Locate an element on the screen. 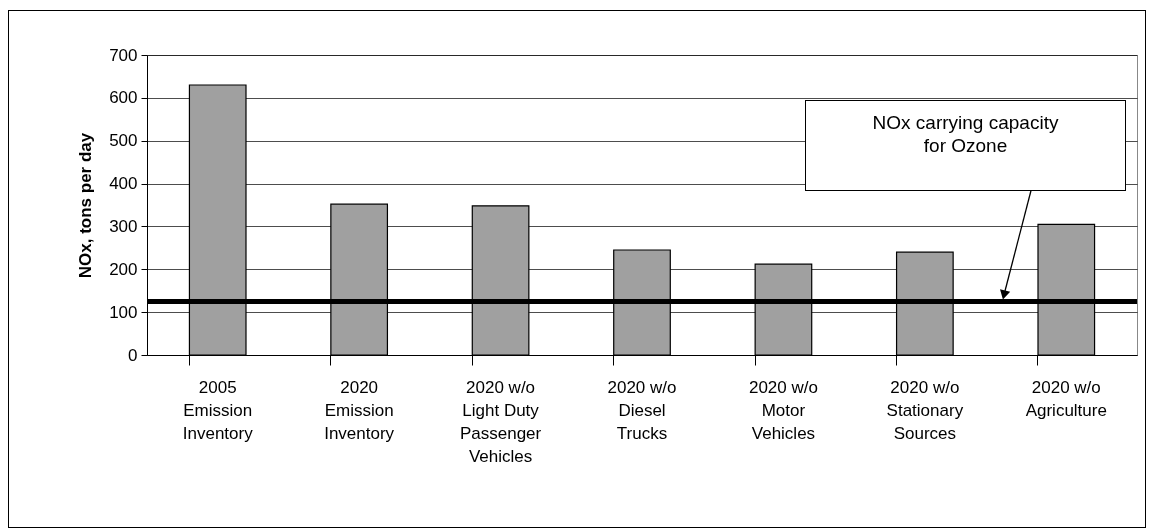  x-tick-label: 2005 Emission Inventory is located at coordinates (218, 410).